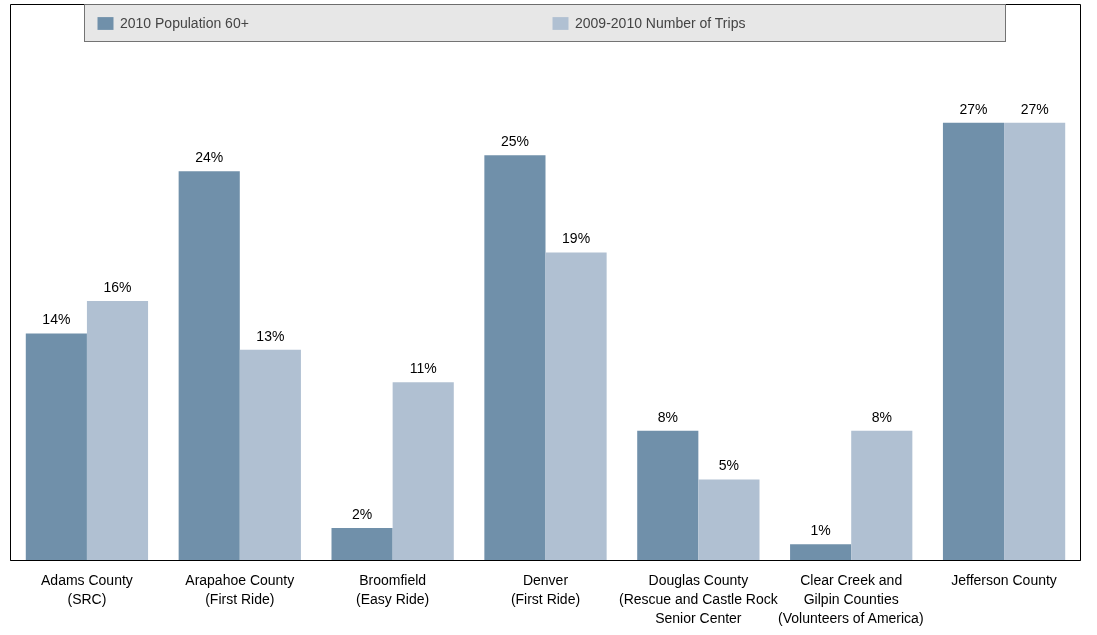 This screenshot has height=635, width=1097. What do you see at coordinates (117, 287) in the screenshot?
I see `data-label: 16%` at bounding box center [117, 287].